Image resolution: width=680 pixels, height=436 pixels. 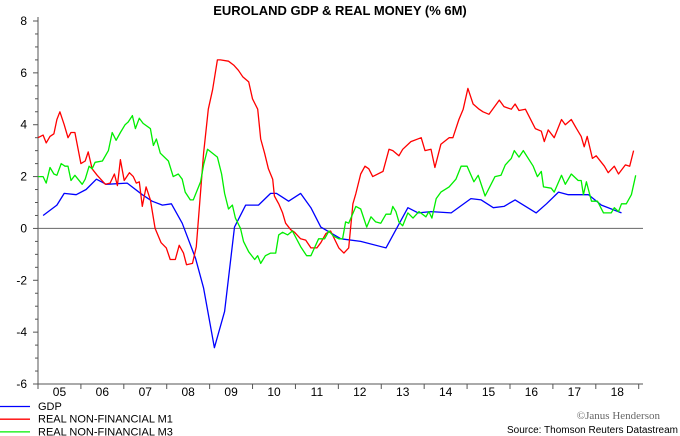 I want to click on source-note: Source: Thomson Reuters Datastream, so click(x=592, y=430).